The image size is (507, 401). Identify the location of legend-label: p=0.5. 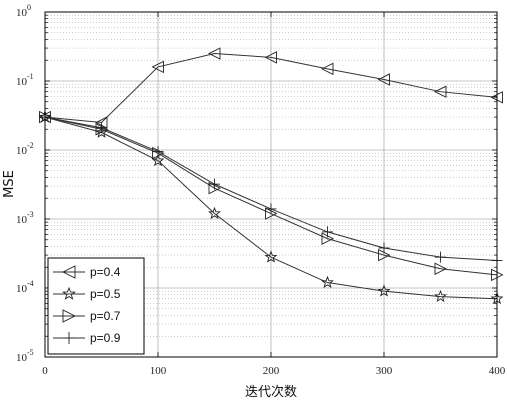
(105, 294).